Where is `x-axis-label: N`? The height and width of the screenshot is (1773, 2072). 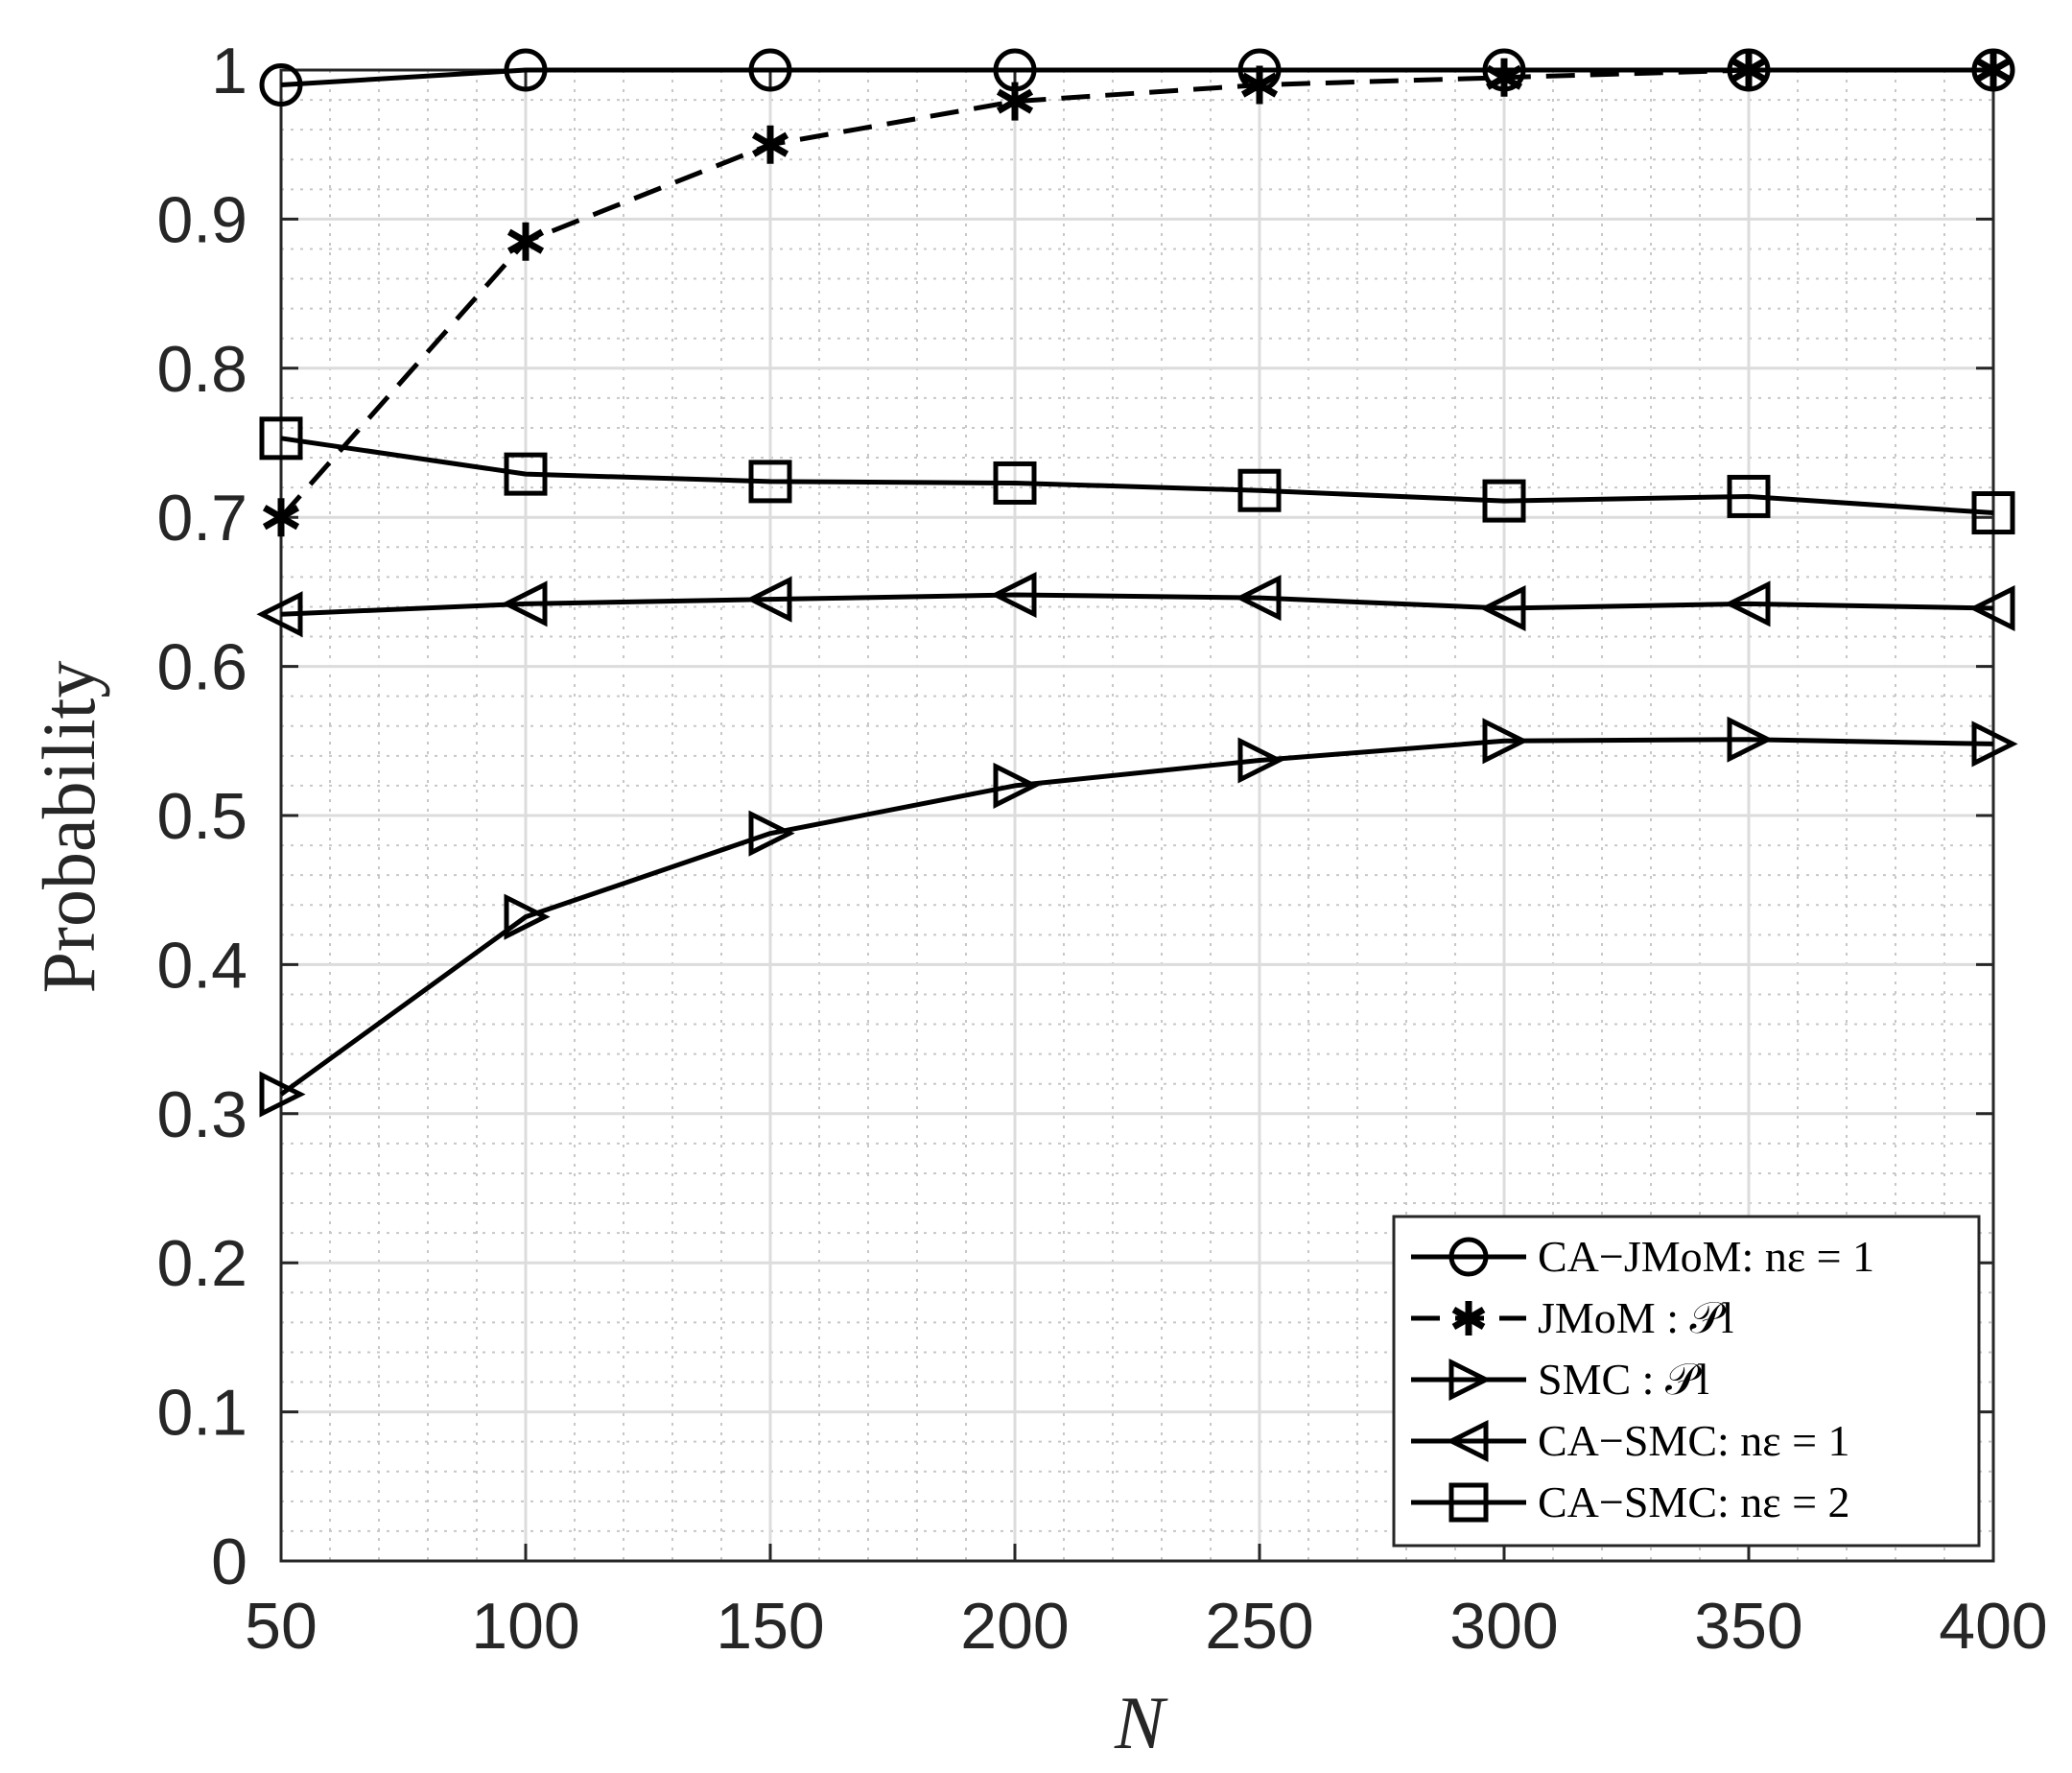 x-axis-label: N is located at coordinates (1141, 1723).